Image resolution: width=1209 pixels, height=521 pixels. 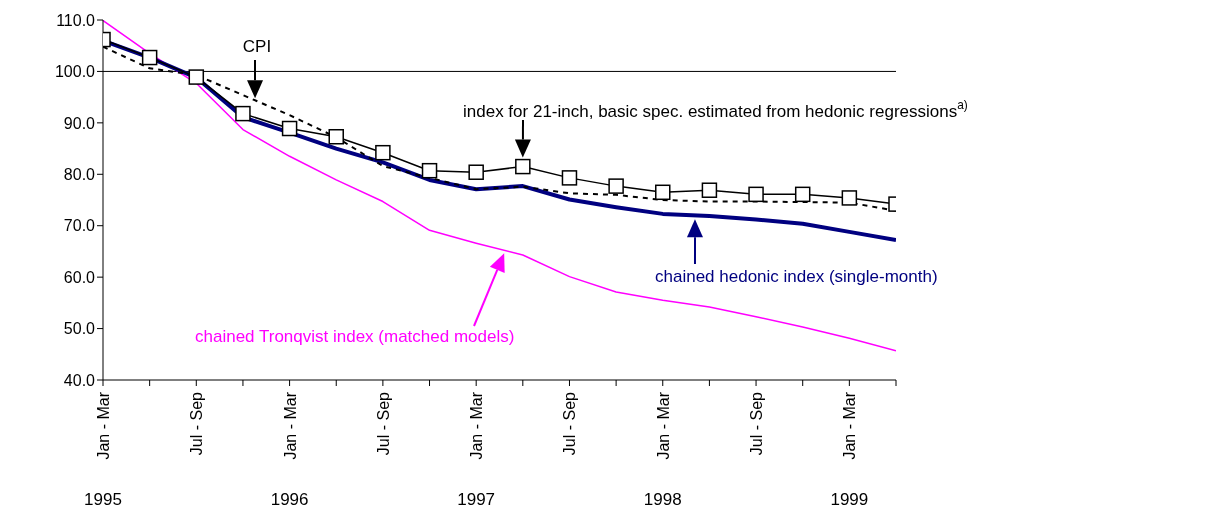 I want to click on text: 1998, so click(x=662, y=499).